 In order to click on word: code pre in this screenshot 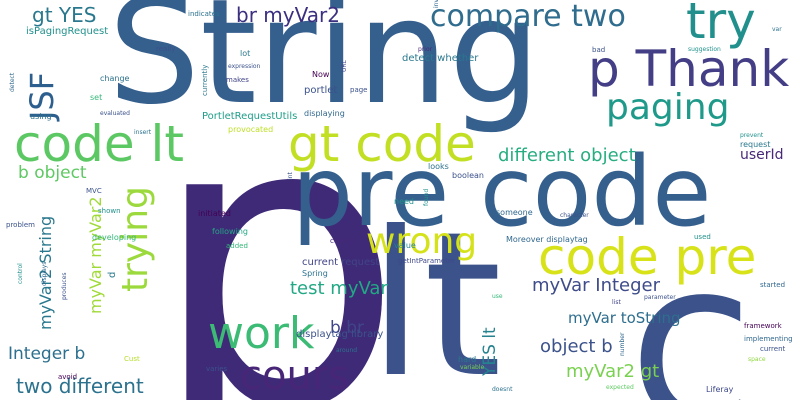, I will do `click(647, 257)`.